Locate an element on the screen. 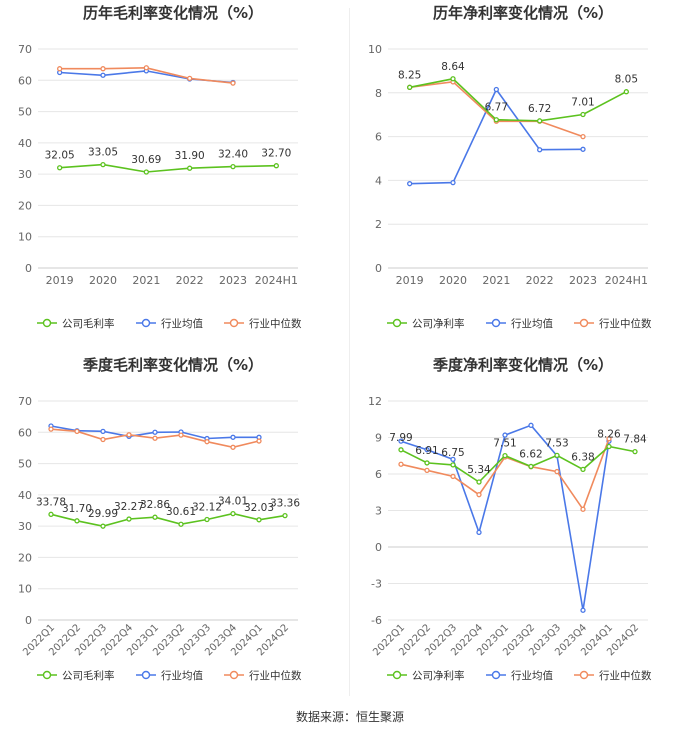 This screenshot has width=700, height=734. y-tick-label: 30 is located at coordinates (25, 174).